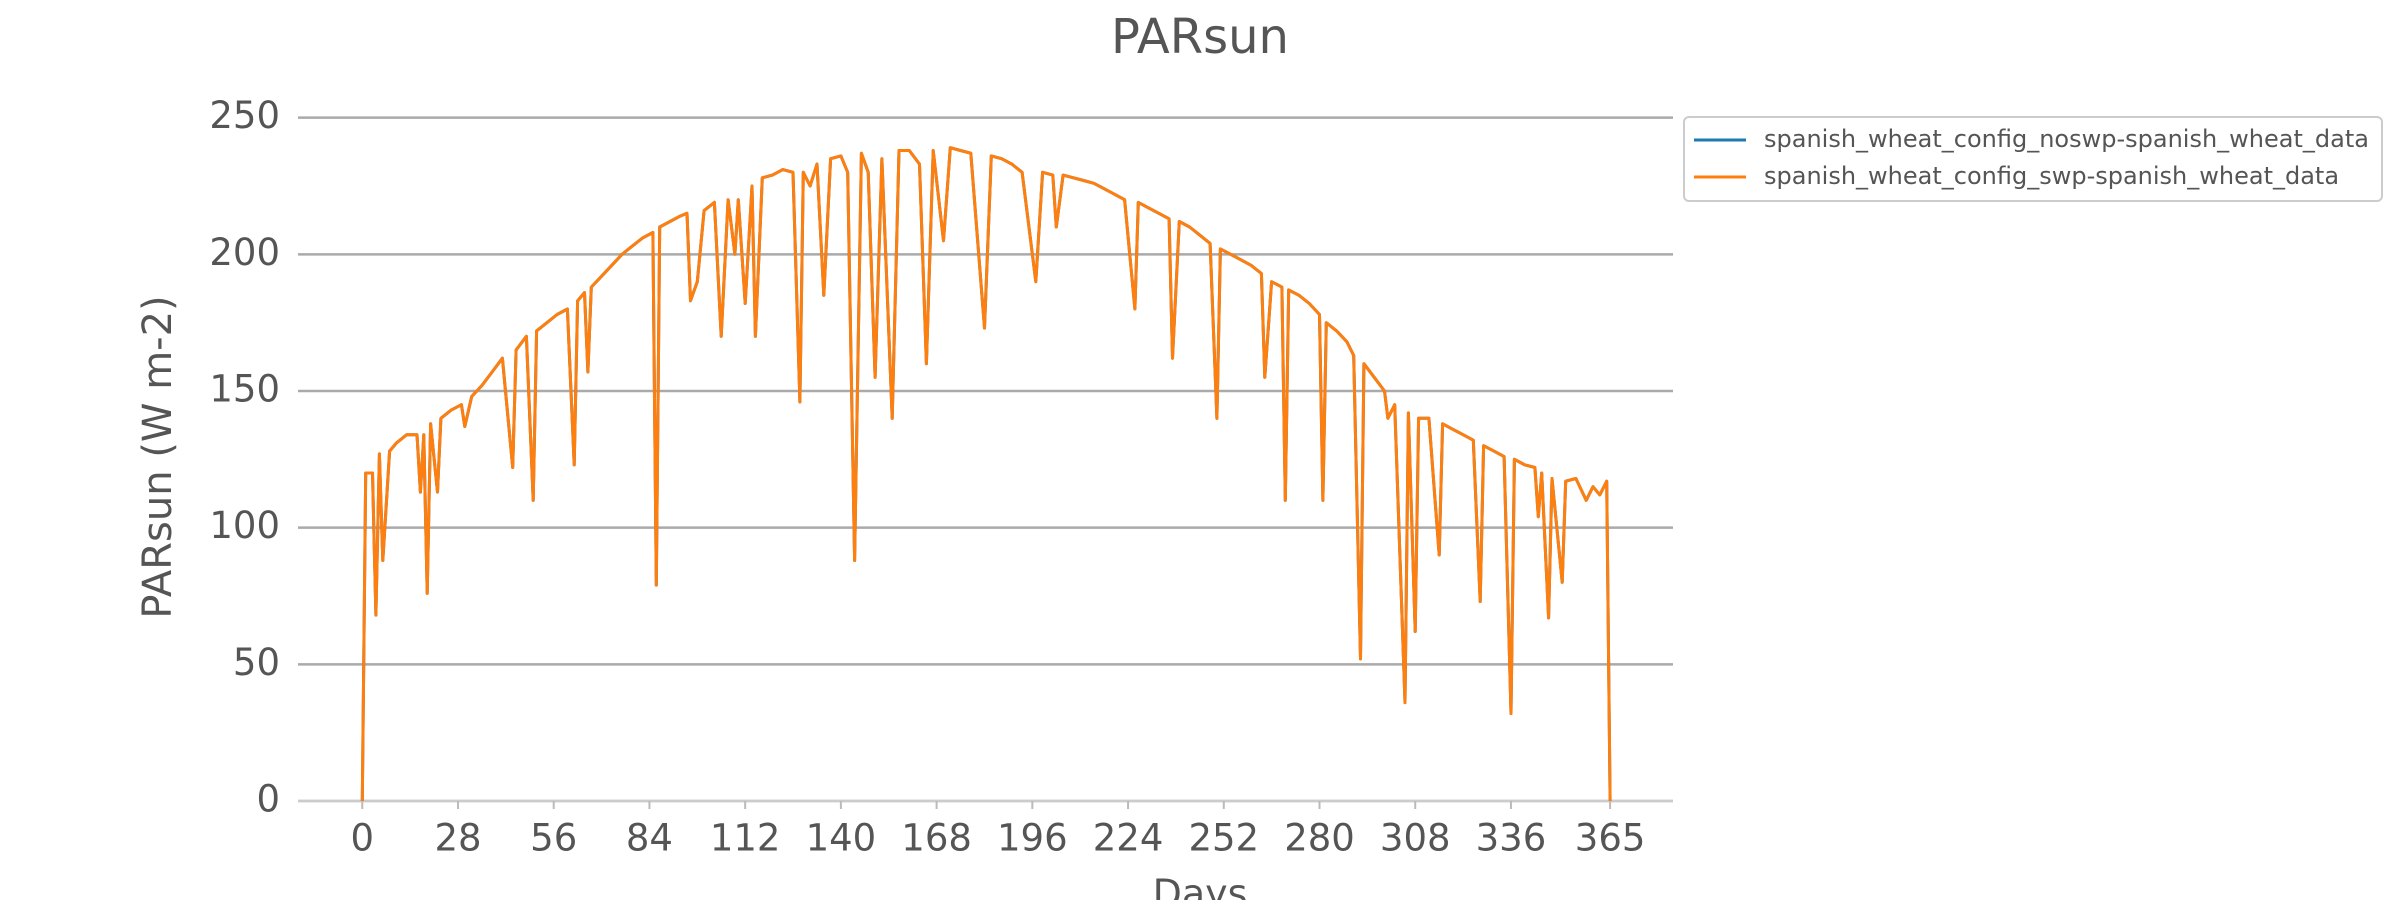 This screenshot has height=900, width=2400. Describe the element at coordinates (268, 799) in the screenshot. I see `y-tick-label: 0` at that location.